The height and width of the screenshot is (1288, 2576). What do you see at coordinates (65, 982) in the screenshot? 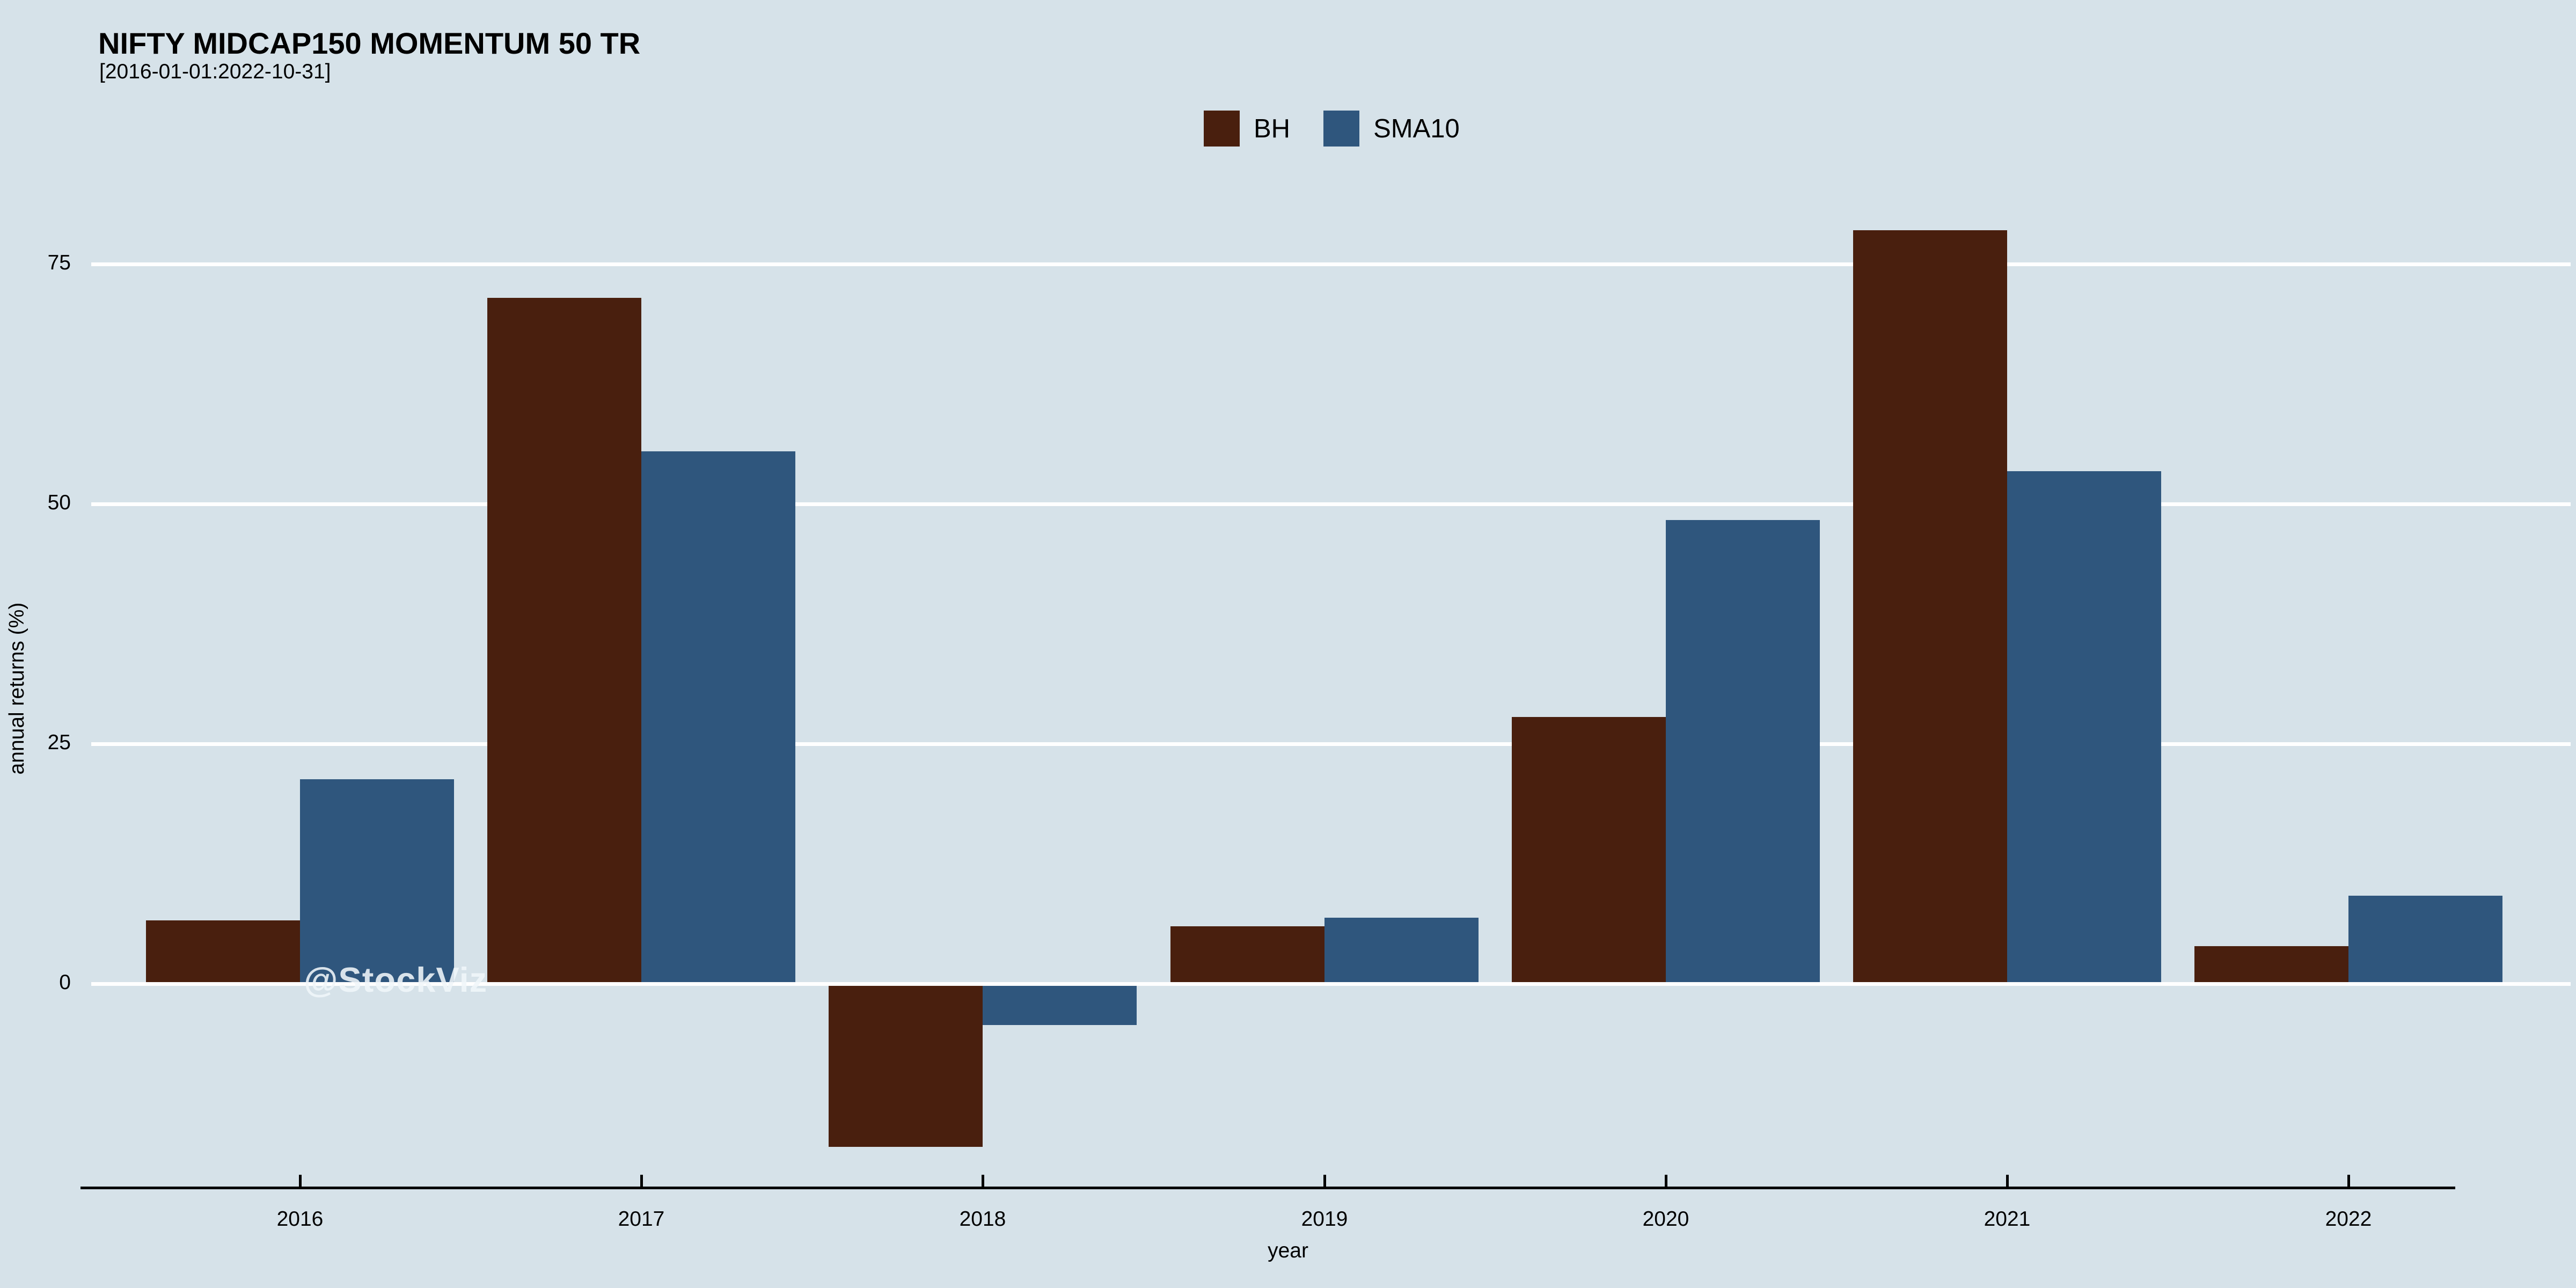
I see `y-tick-label-0: 0` at bounding box center [65, 982].